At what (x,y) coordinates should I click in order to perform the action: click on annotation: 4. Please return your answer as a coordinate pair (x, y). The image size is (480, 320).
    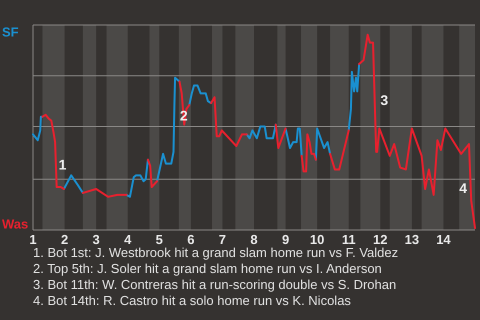
    Looking at the image, I should click on (463, 188).